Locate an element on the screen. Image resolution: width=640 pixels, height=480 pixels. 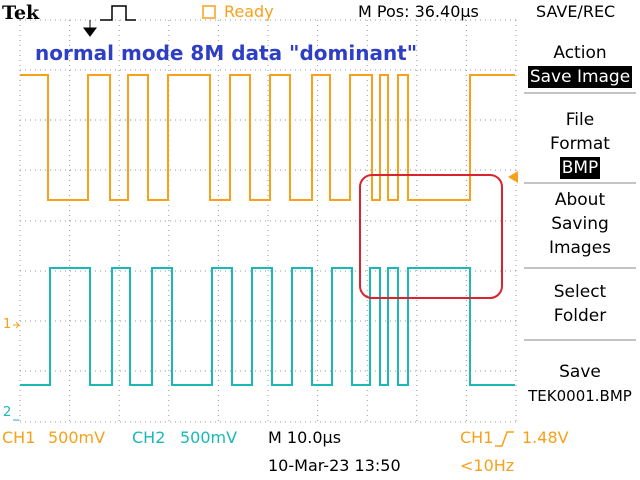
menu-item: File Format BMP is located at coordinates (580, 144).